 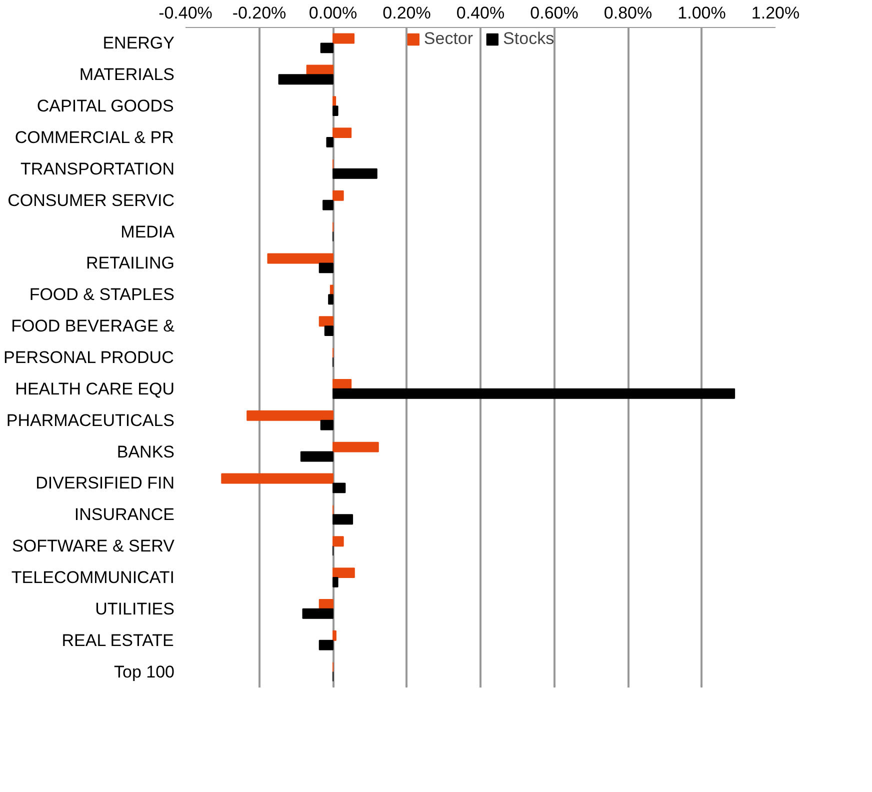 I want to click on y-tick-label: SOFTWARE & SERV, so click(x=94, y=546).